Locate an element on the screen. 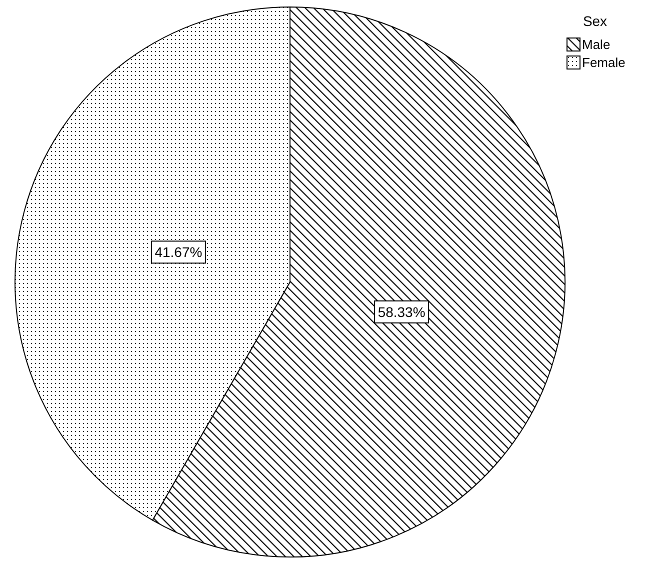 This screenshot has width=649, height=564. legend-label: Female is located at coordinates (604, 62).